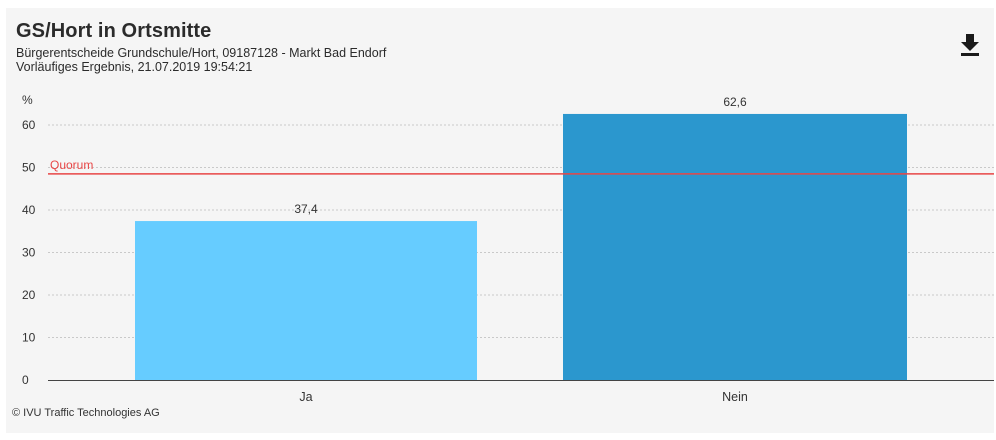 The image size is (996, 440). What do you see at coordinates (29, 338) in the screenshot?
I see `y-tick-label: 10` at bounding box center [29, 338].